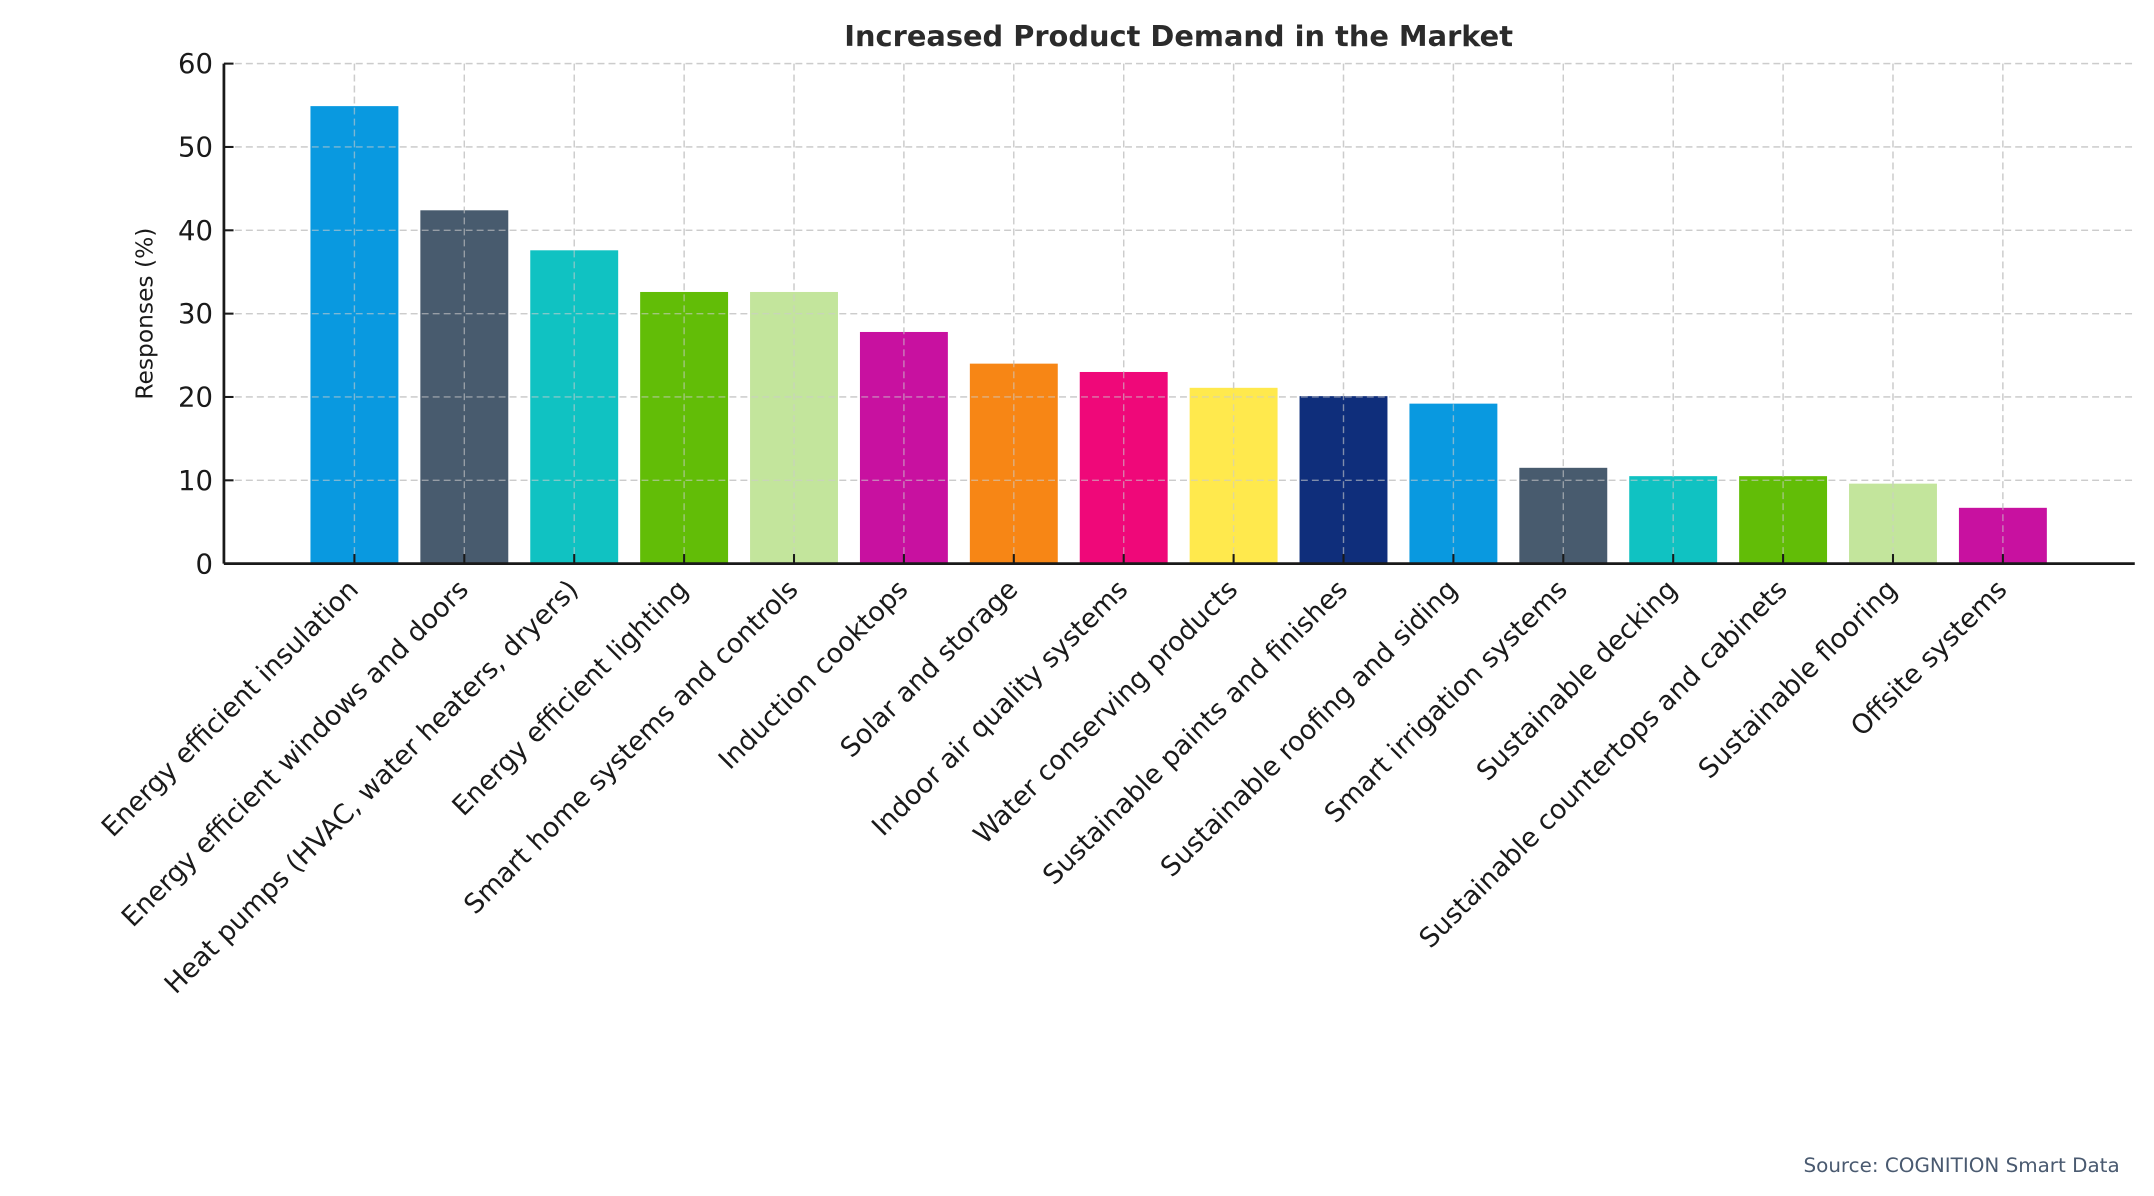  What do you see at coordinates (144, 314) in the screenshot?
I see `y-axis-label: Responses (%)` at bounding box center [144, 314].